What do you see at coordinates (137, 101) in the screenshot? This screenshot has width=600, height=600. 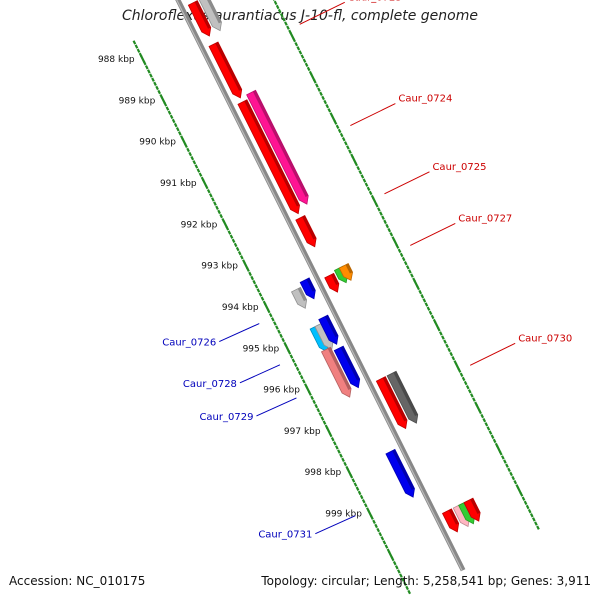 I see `ruler-tick-label: 989 kbp` at bounding box center [137, 101].